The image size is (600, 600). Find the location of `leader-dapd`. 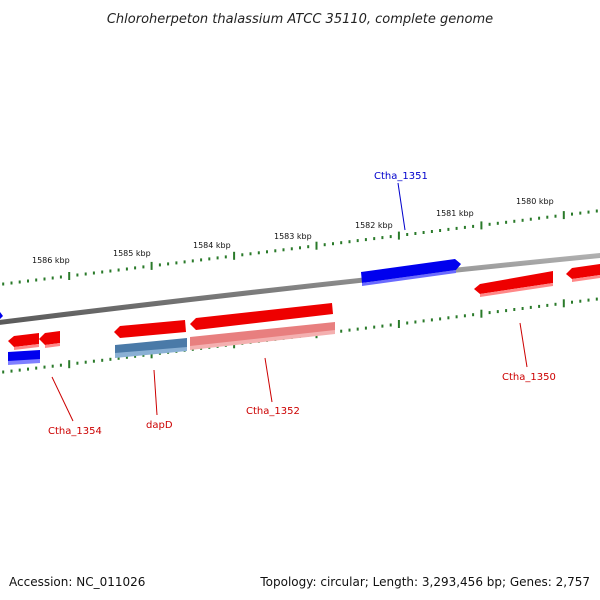

leader-dapd is located at coordinates (155, 392).